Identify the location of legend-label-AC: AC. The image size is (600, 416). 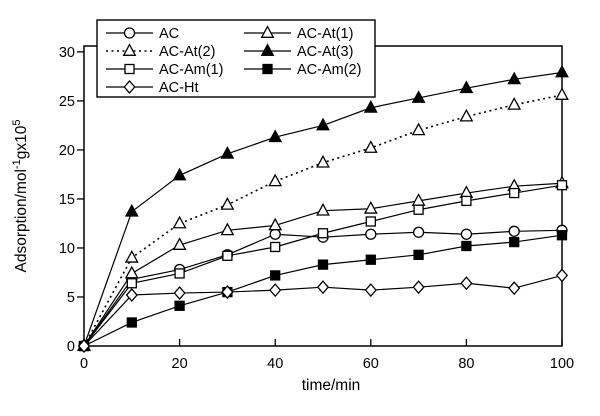
(169, 34).